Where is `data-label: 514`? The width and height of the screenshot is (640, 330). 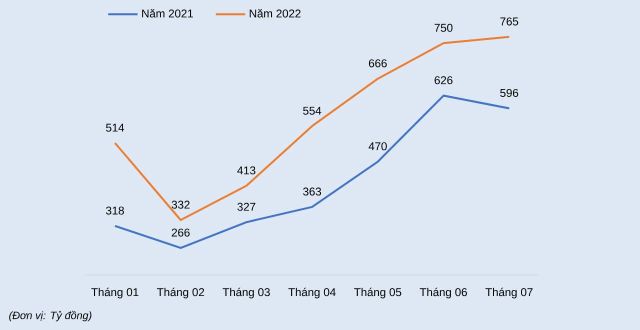
data-label: 514 is located at coordinates (115, 128).